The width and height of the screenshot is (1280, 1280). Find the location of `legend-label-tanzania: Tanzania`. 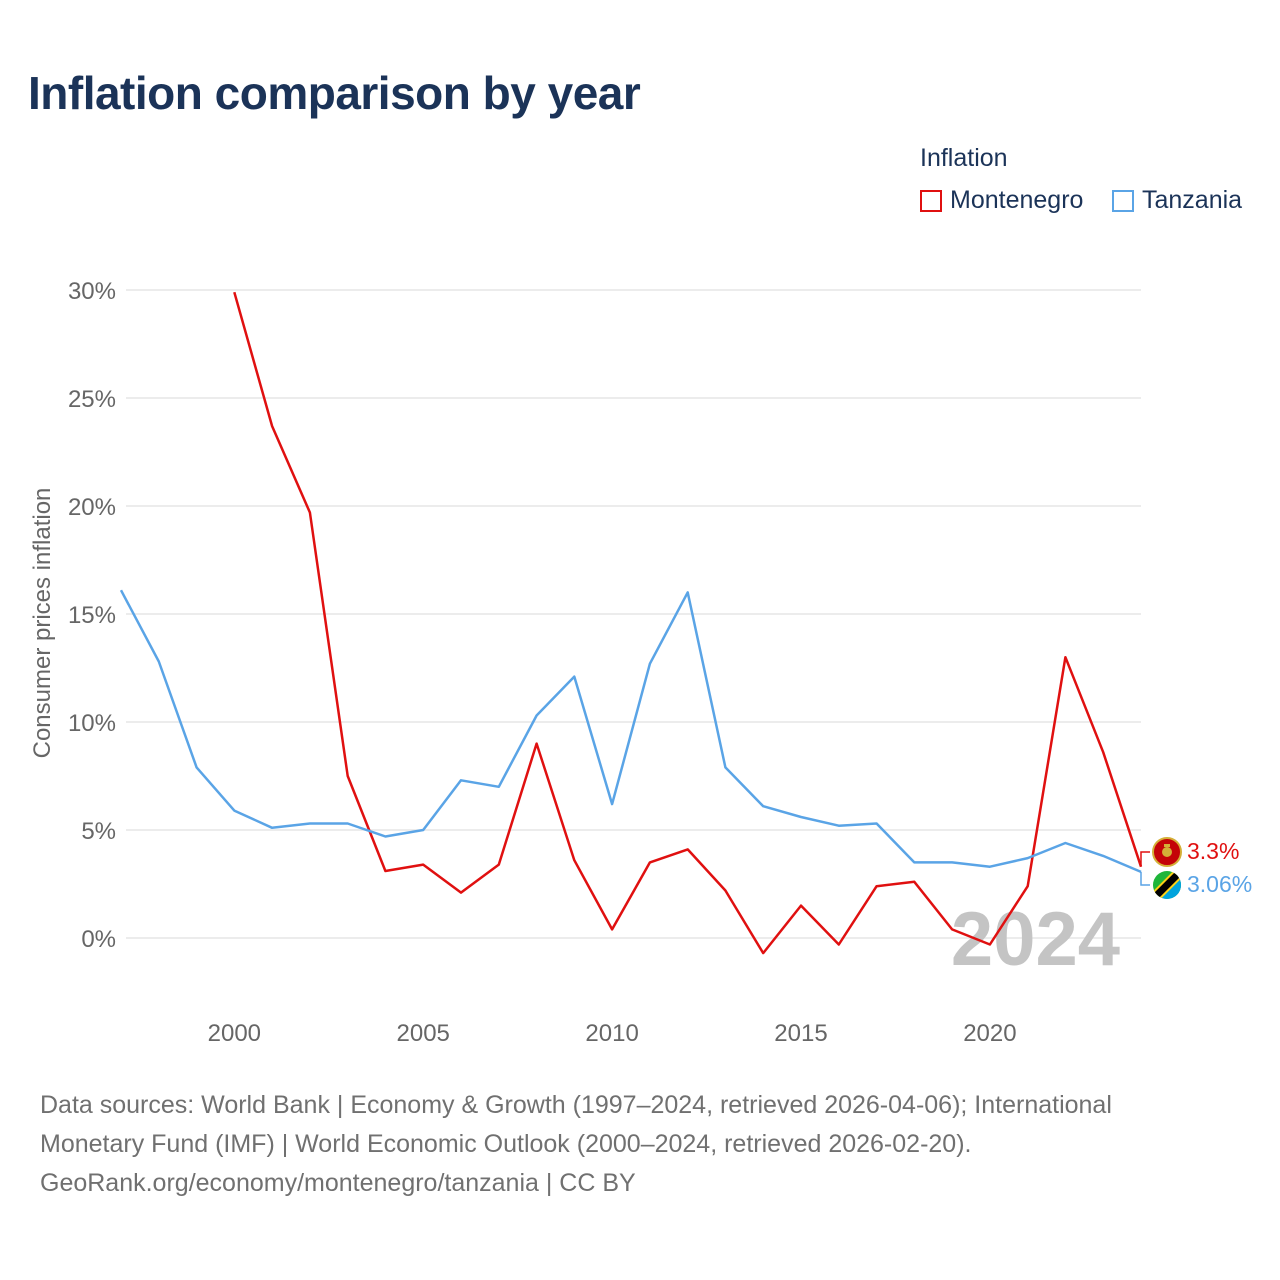

legend-label-tanzania: Tanzania is located at coordinates (1192, 200).